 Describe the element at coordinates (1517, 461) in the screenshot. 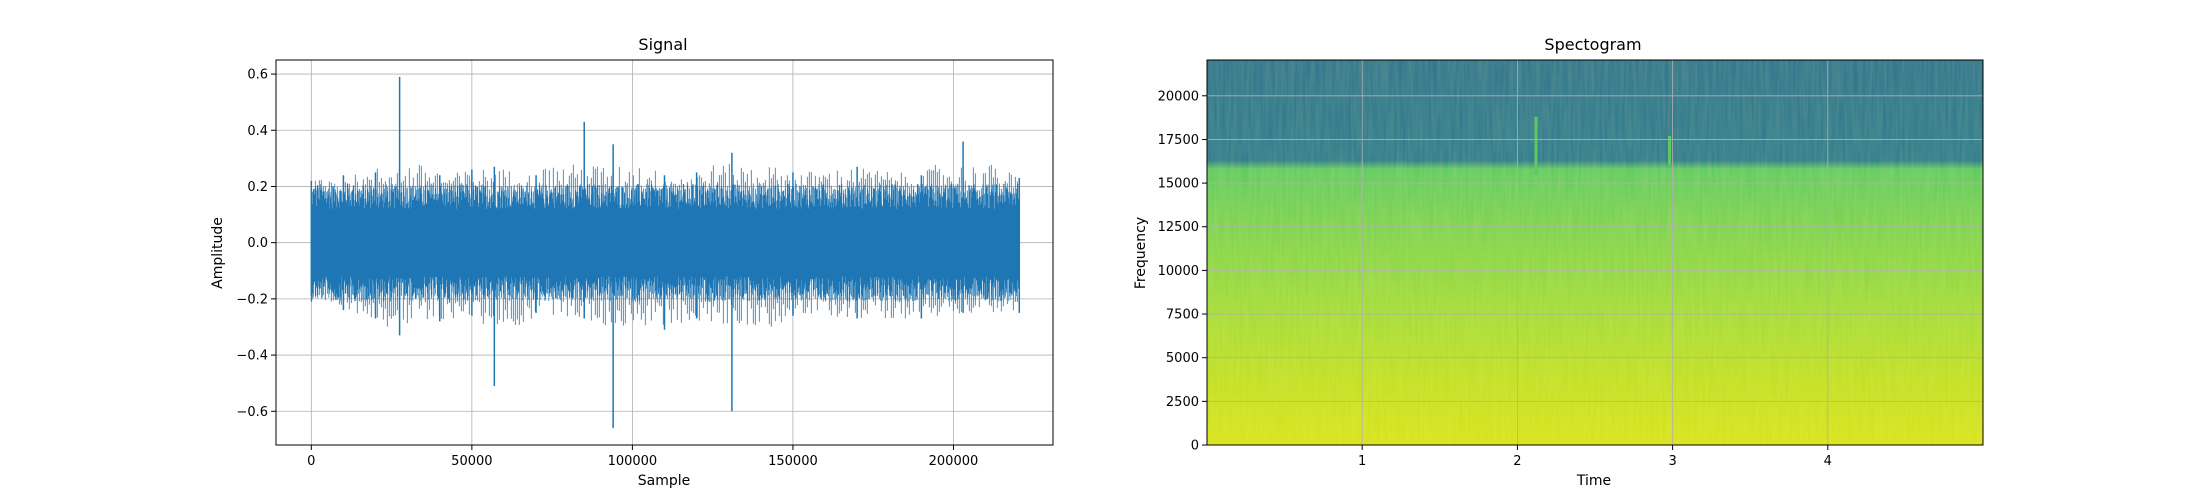

I see `spectrogram-x-tick-label: 2` at that location.